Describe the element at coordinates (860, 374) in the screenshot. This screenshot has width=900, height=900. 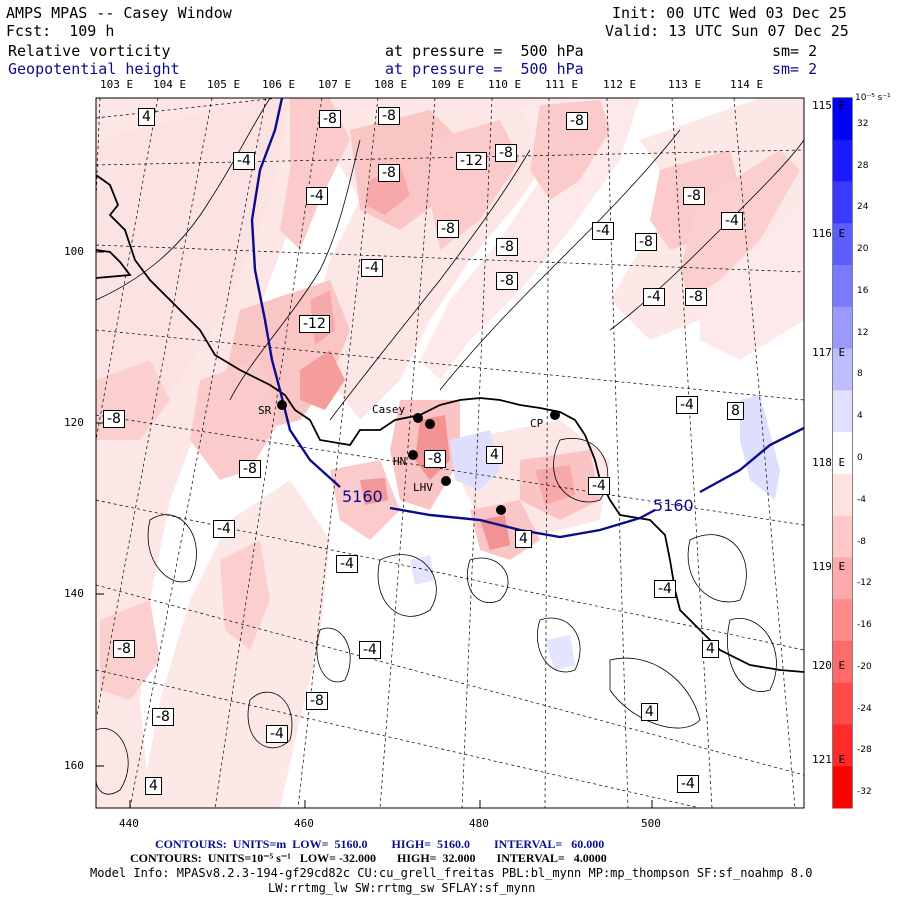
I see `colorbar-label: 8` at that location.